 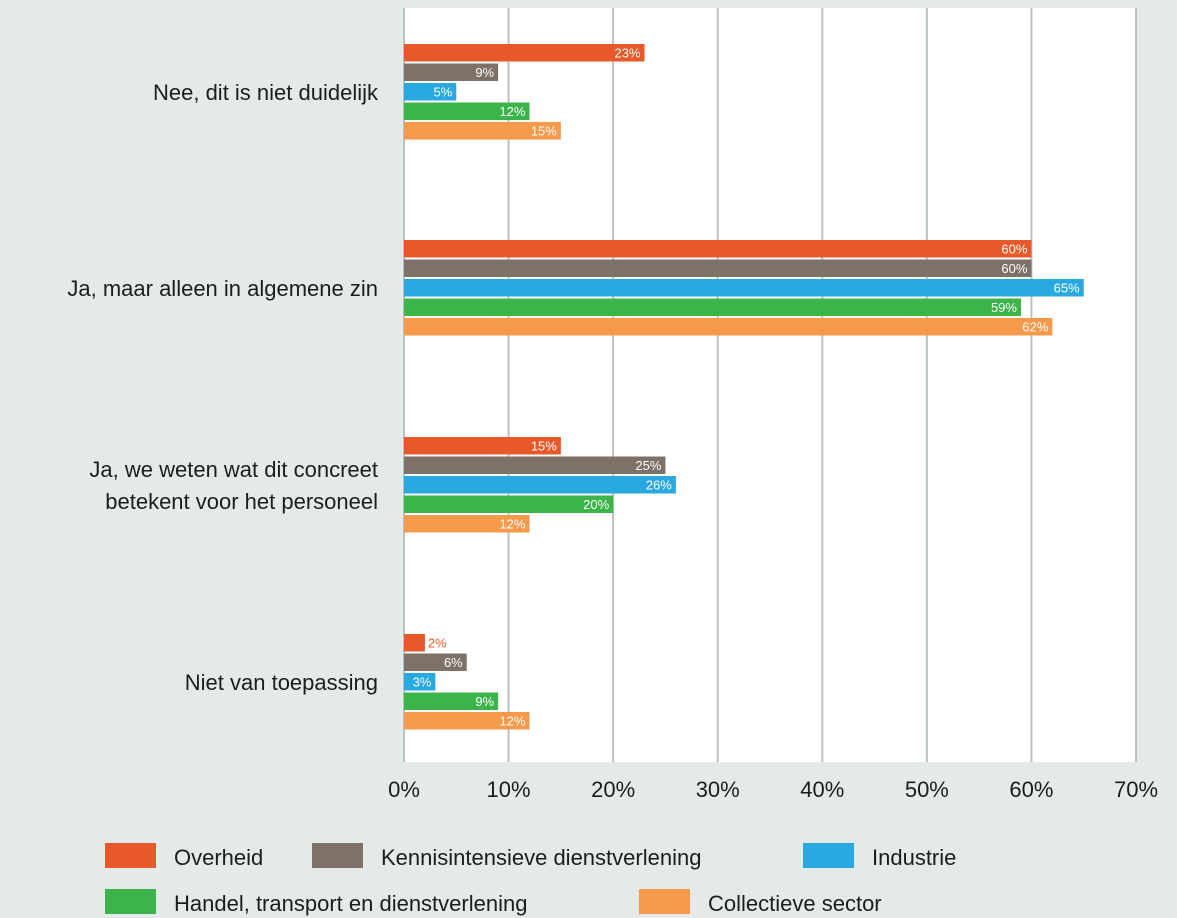 I want to click on bar-value-label: 25%, so click(x=648, y=465).